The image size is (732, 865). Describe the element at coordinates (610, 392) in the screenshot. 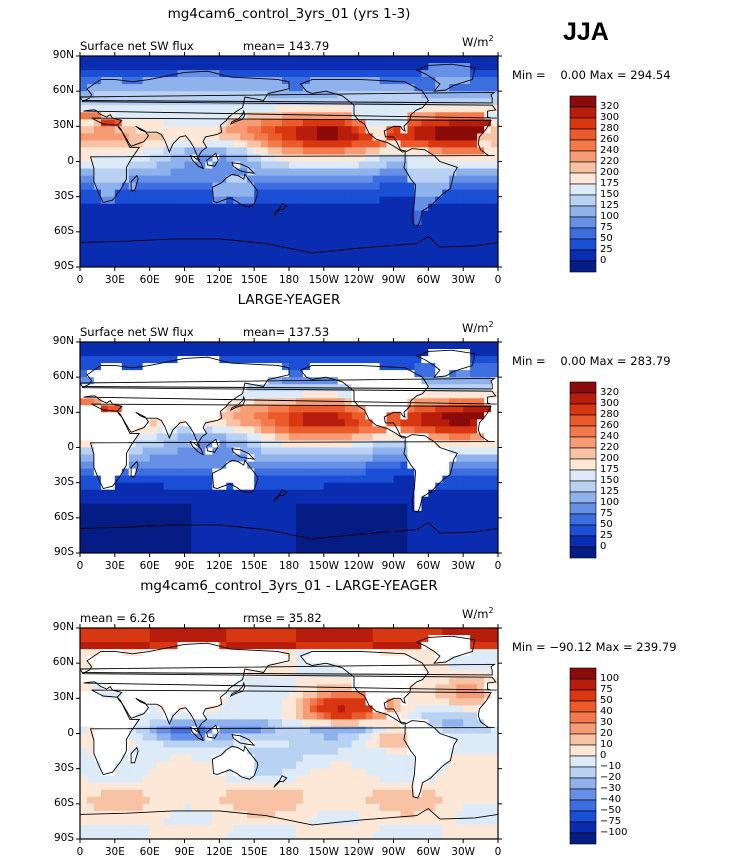

I see `colorbar-label: 320` at that location.